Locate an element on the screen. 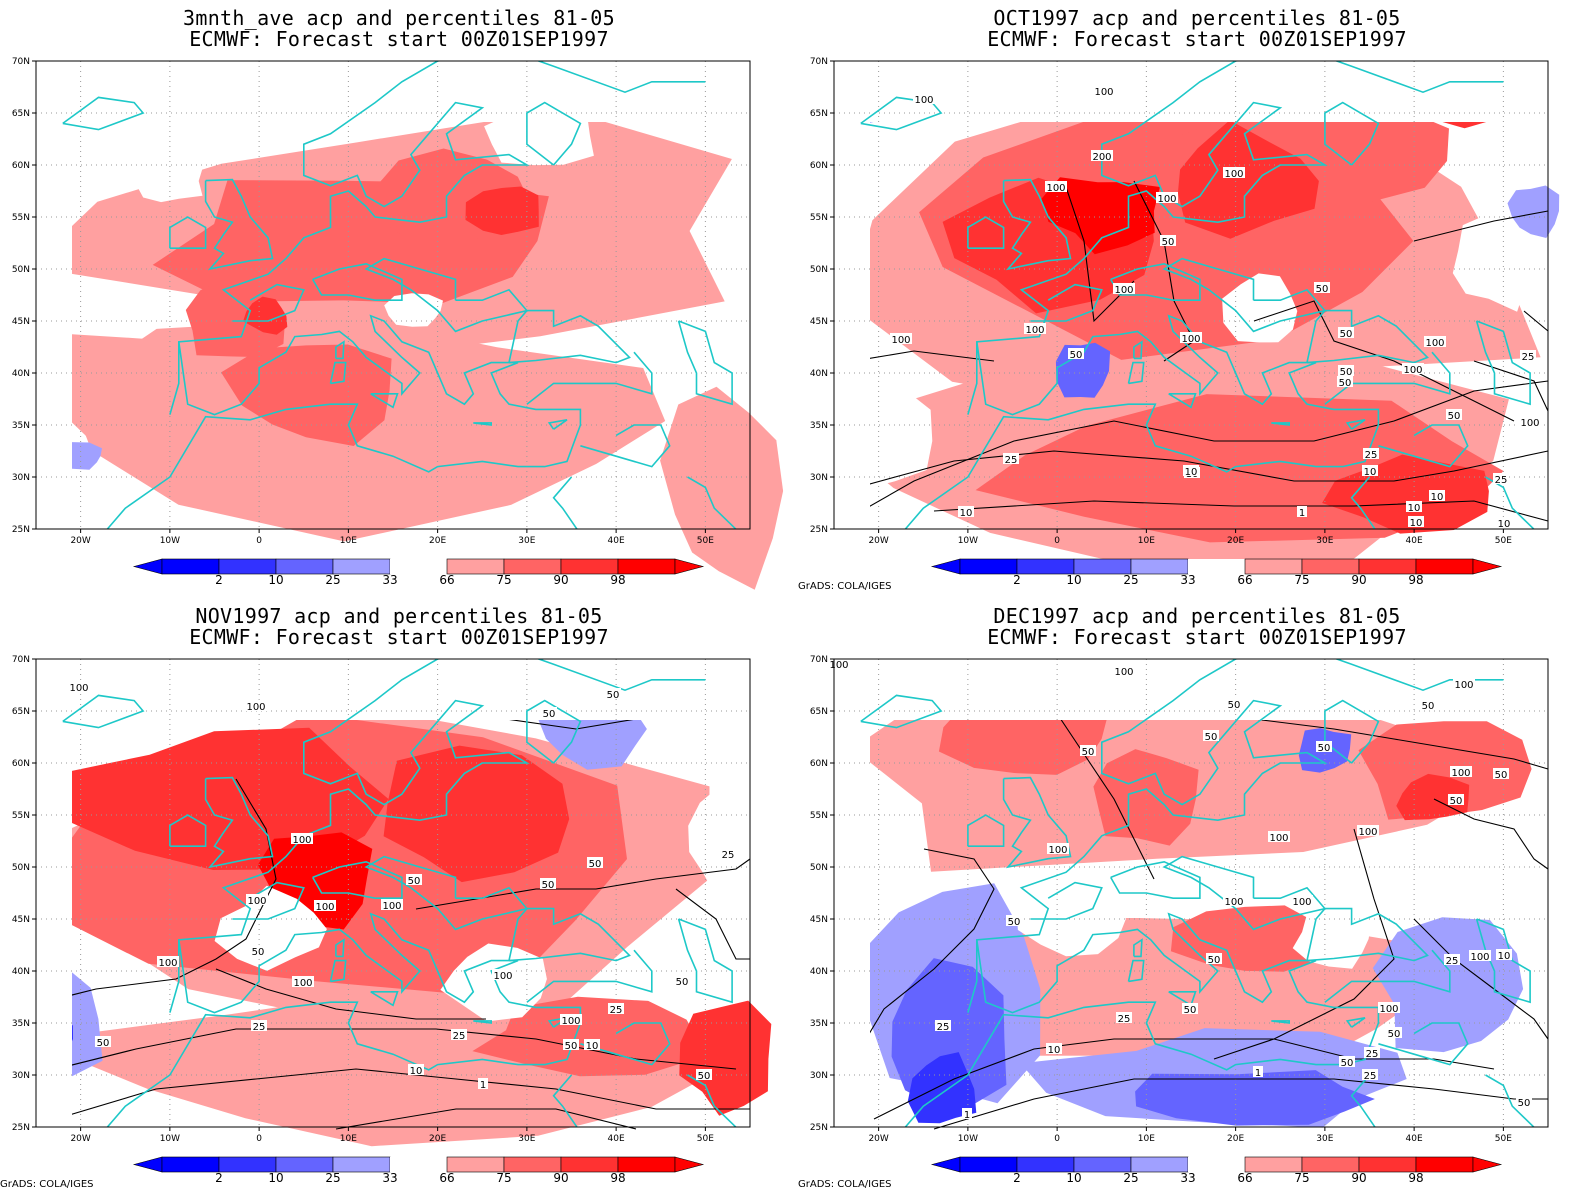 The image size is (1596, 1196). lon-tick-label: 30E is located at coordinates (1324, 541).